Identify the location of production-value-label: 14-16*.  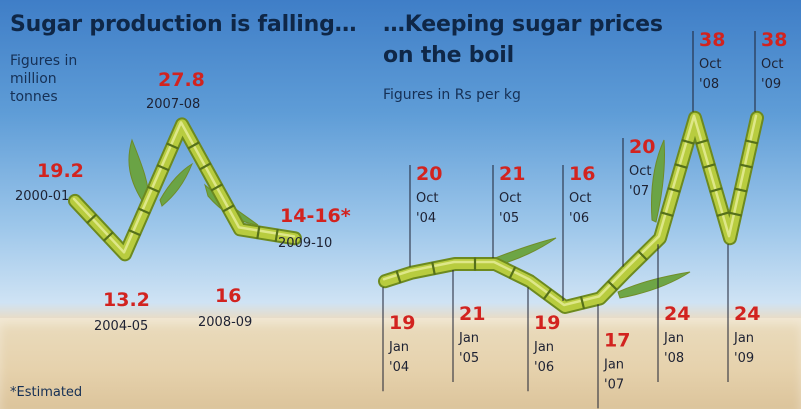
(315, 216).